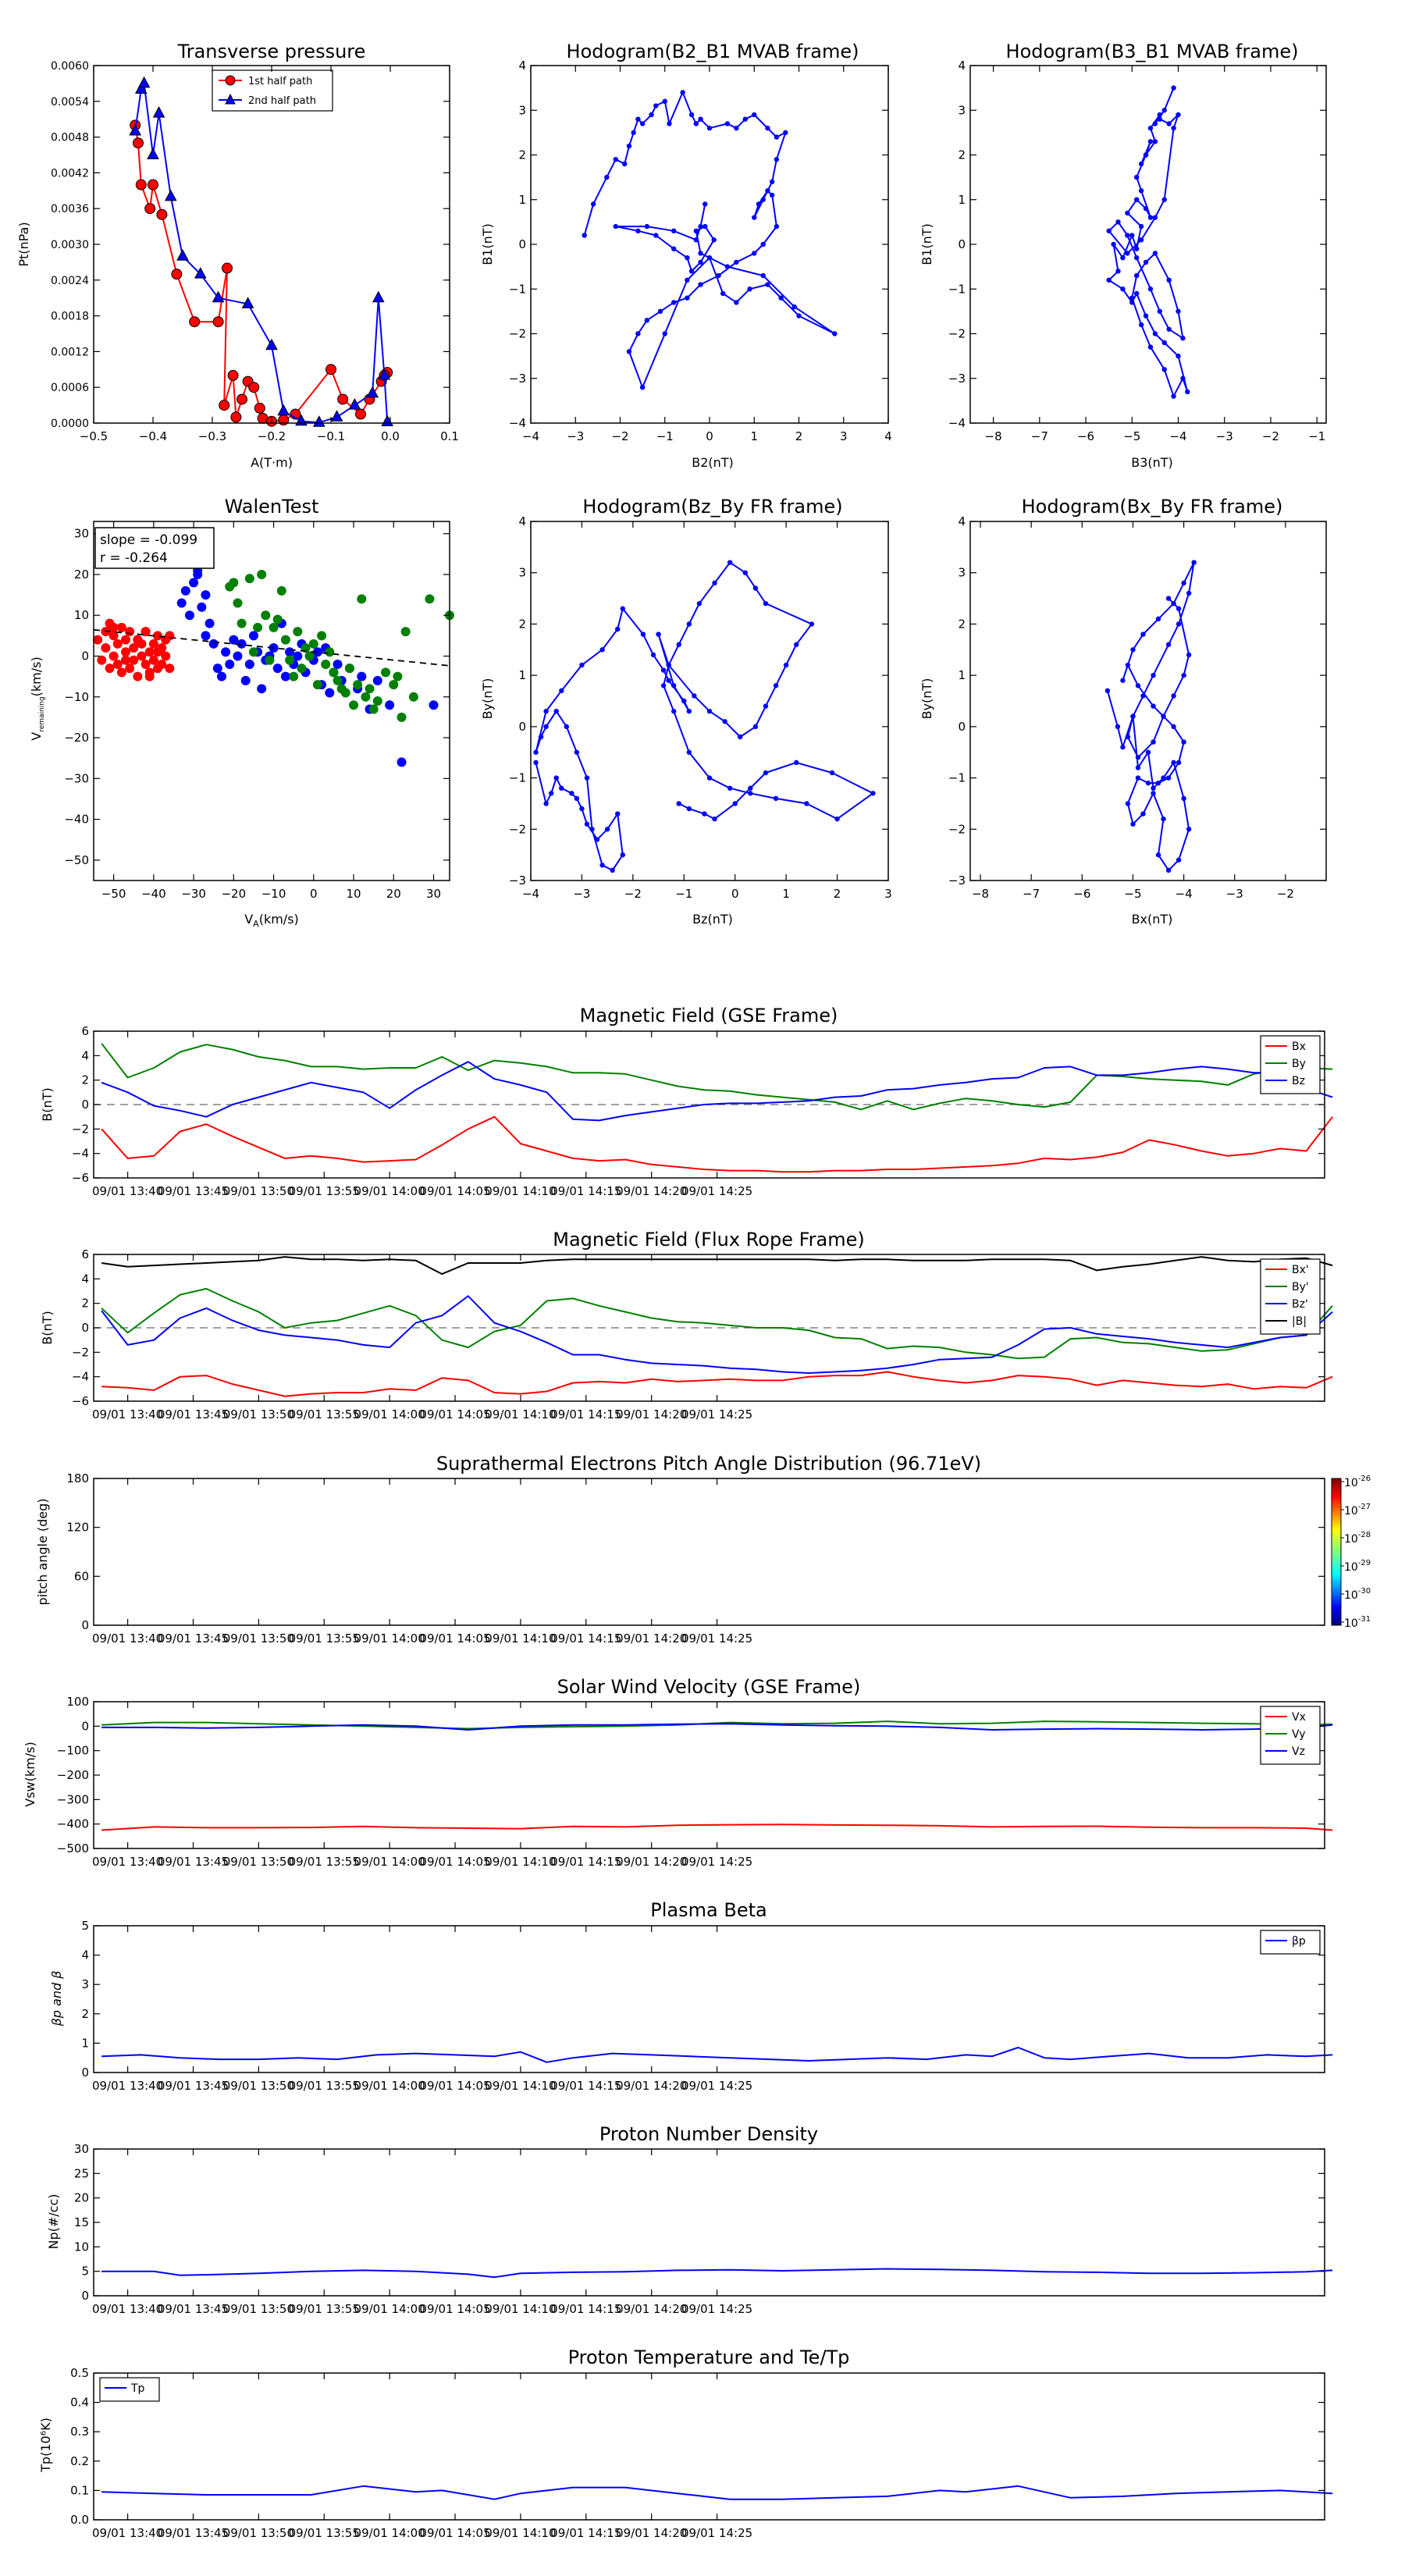 The width and height of the screenshot is (1405, 2576). What do you see at coordinates (77, 1702) in the screenshot?
I see `y-tick-label: 100` at bounding box center [77, 1702].